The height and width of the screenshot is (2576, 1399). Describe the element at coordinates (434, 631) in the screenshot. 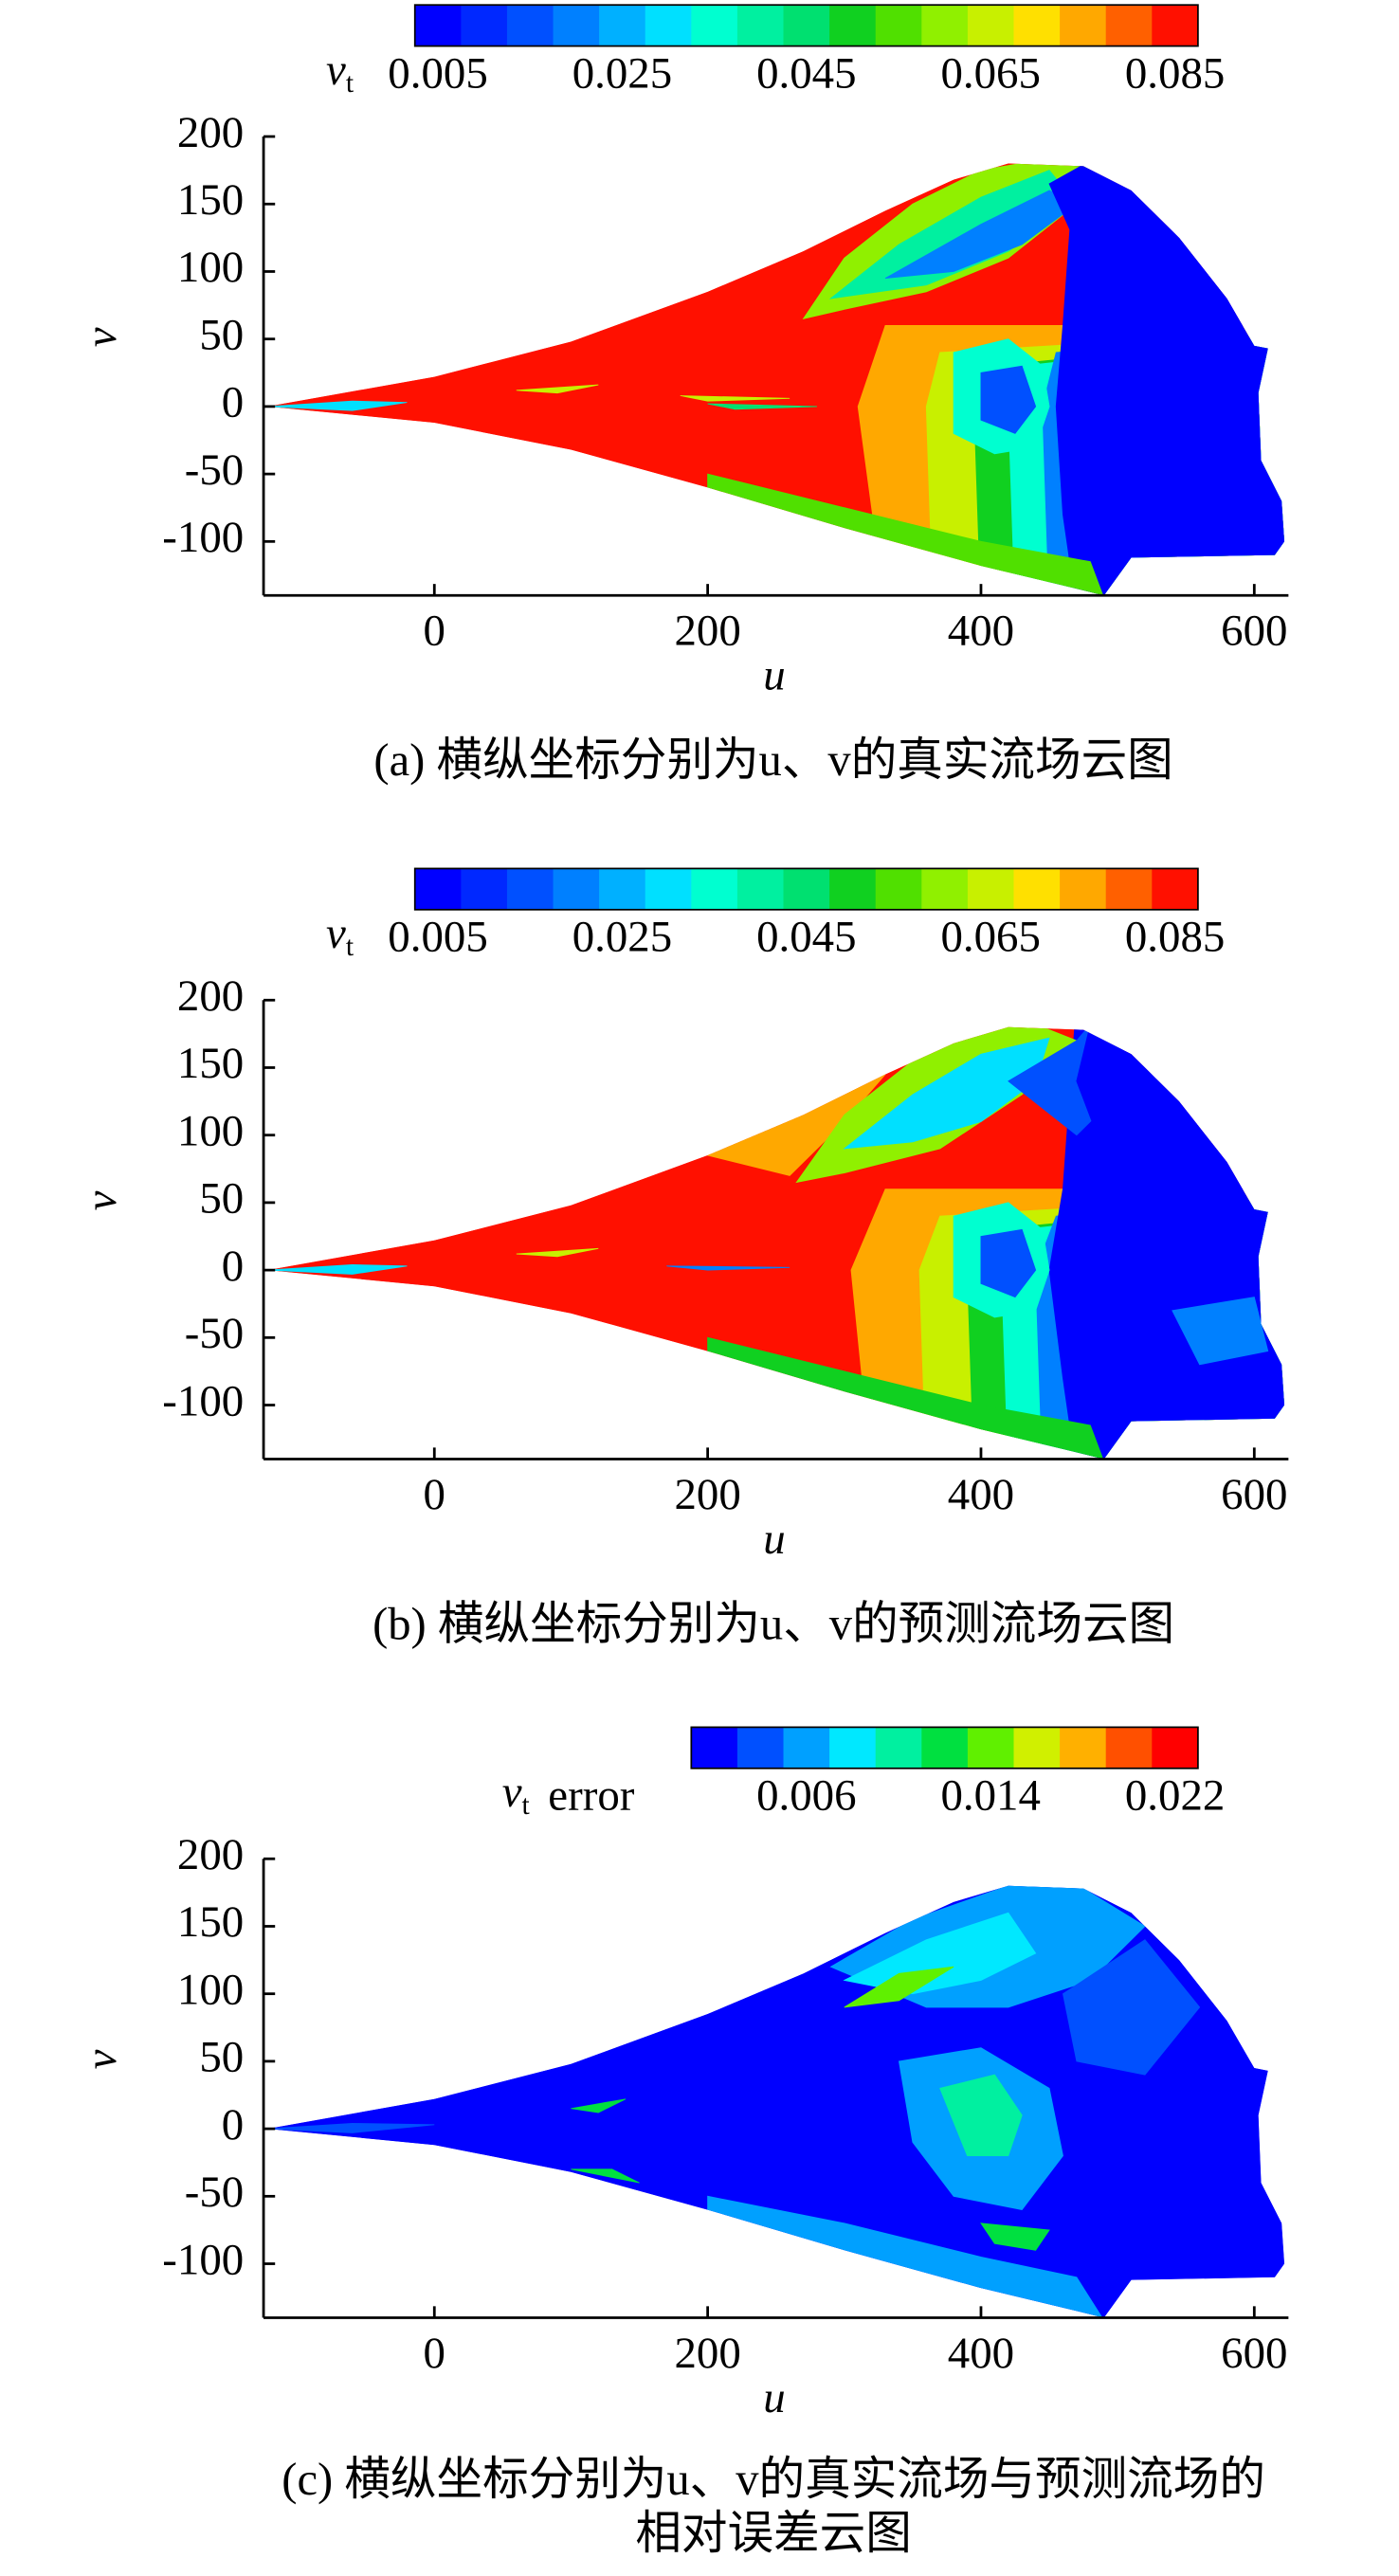

I see `x-tick-label: 0` at that location.